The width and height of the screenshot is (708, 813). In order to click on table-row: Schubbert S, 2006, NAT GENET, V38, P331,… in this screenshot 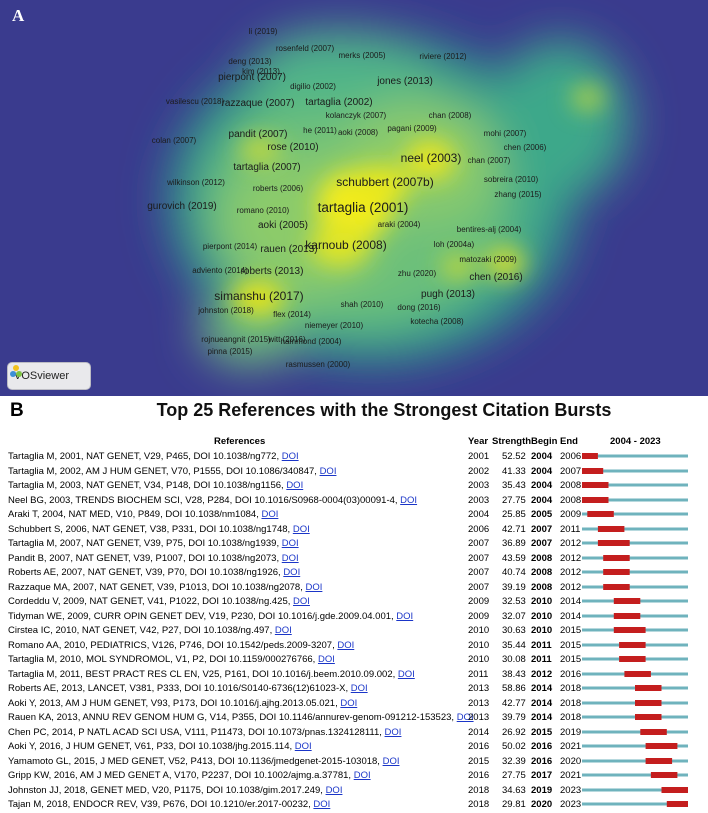, I will do `click(354, 530)`.